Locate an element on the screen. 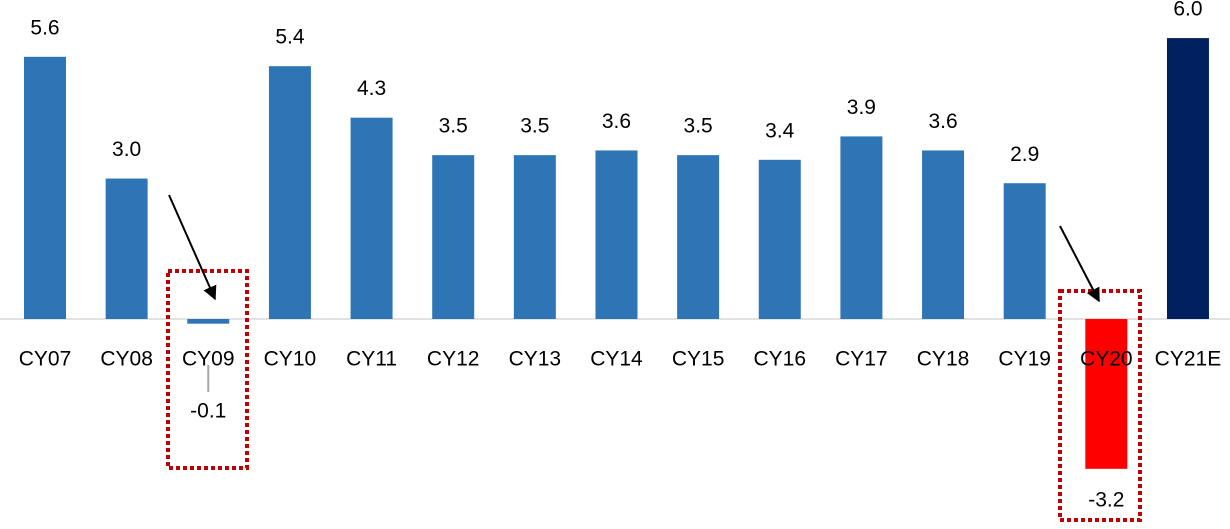  value-label: 5.6 is located at coordinates (44, 27).